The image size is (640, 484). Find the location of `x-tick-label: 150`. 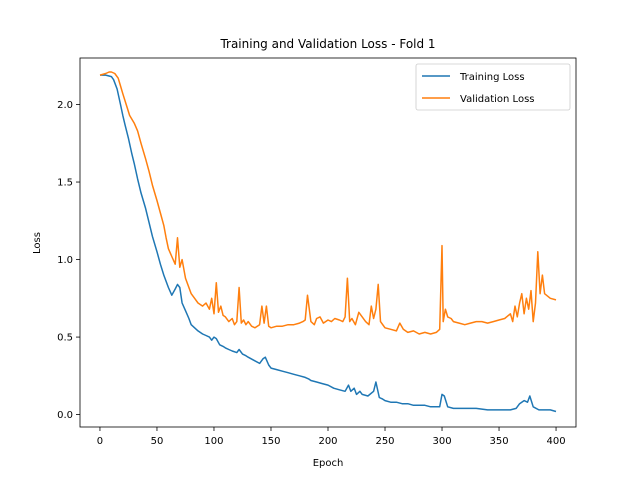

x-tick-label: 150 is located at coordinates (270, 441).